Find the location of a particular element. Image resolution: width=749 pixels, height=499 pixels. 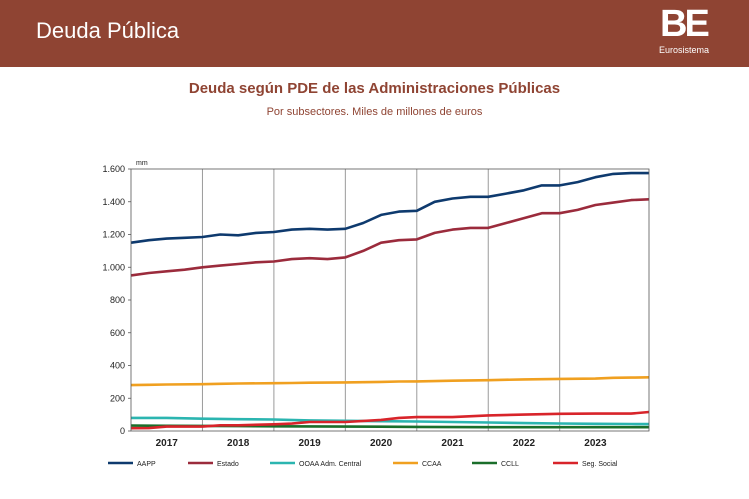

x-year-label: 2017 is located at coordinates (167, 443).